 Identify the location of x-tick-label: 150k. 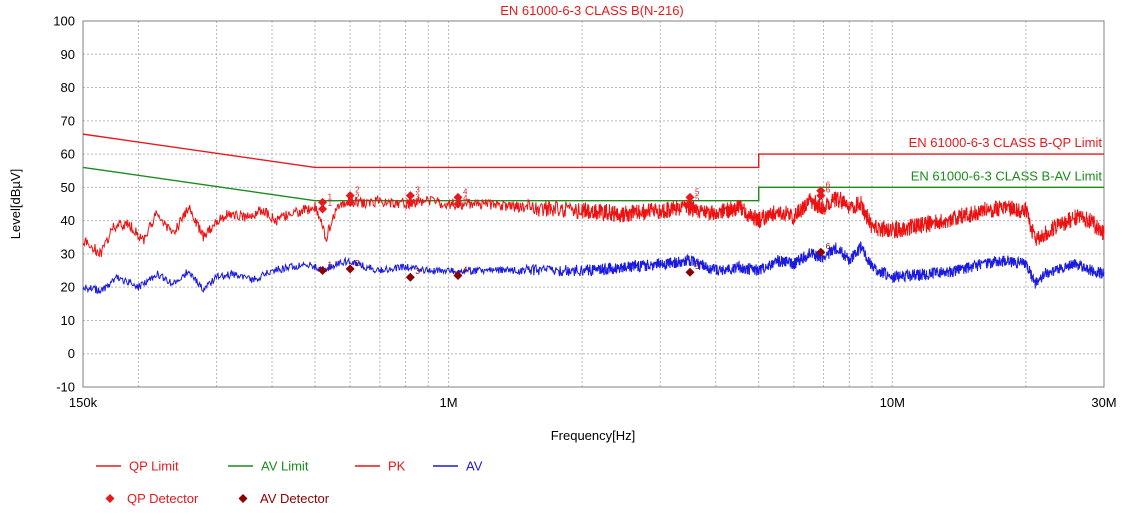
(83, 402).